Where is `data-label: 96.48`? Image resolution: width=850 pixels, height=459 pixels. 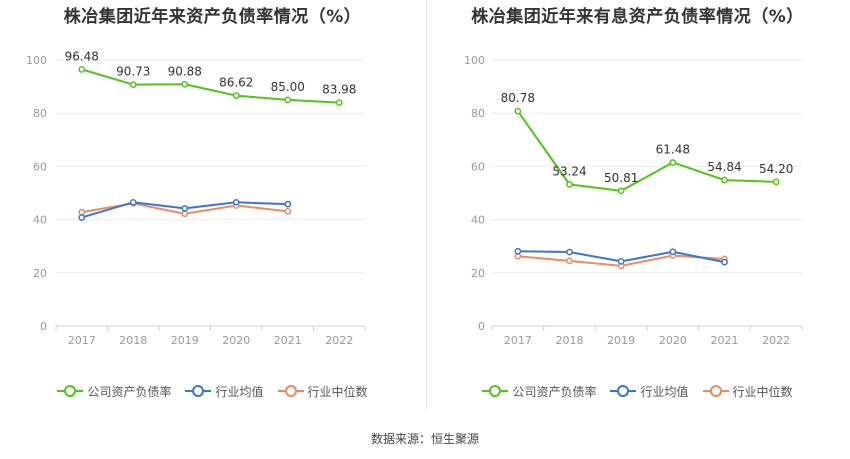
data-label: 96.48 is located at coordinates (82, 56).